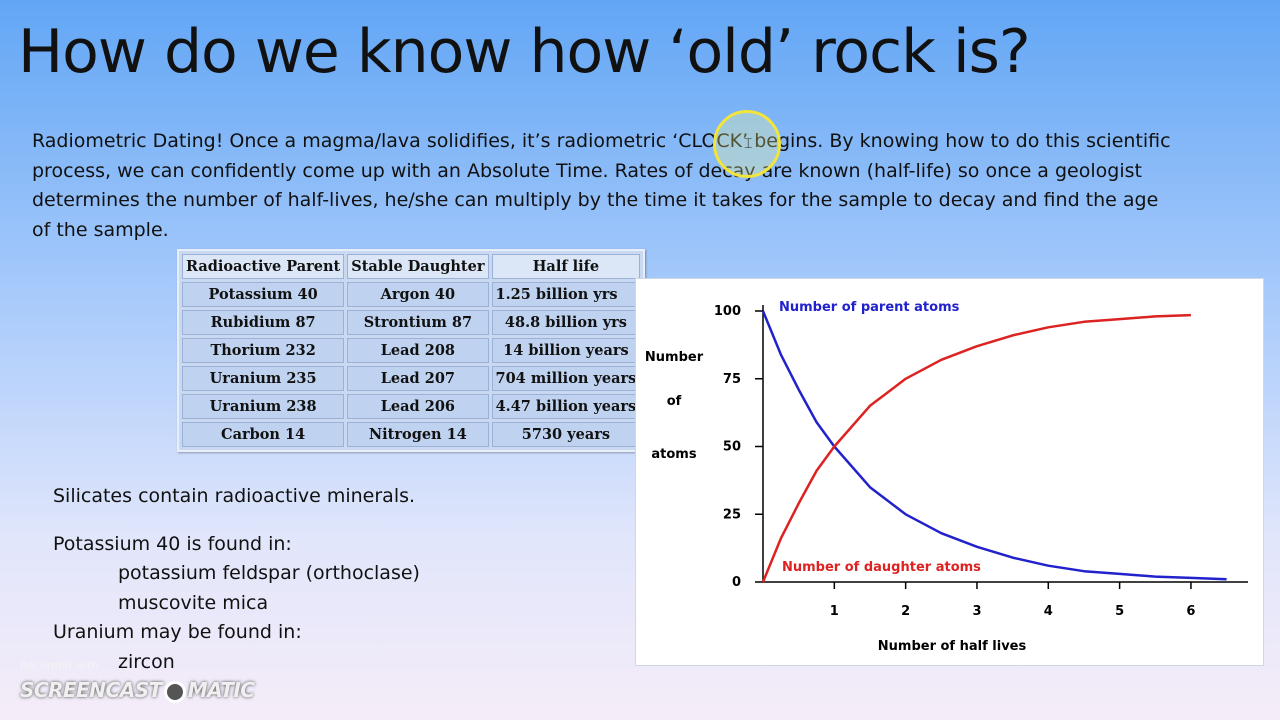  What do you see at coordinates (269, 573) in the screenshot?
I see `list-item: potassium feldspar (orthoclase)` at bounding box center [269, 573].